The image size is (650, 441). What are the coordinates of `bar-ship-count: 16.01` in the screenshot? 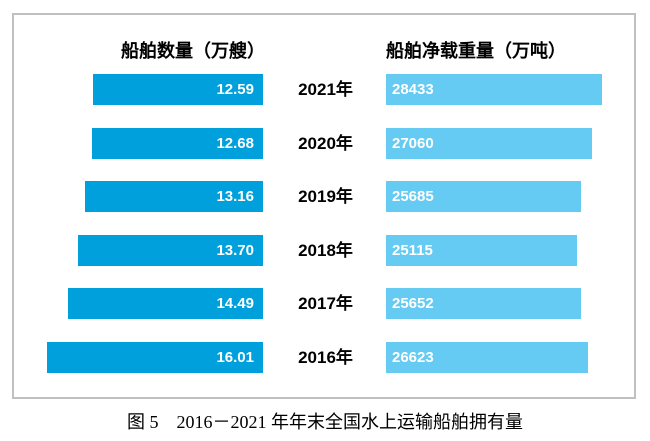 It's located at (155, 357).